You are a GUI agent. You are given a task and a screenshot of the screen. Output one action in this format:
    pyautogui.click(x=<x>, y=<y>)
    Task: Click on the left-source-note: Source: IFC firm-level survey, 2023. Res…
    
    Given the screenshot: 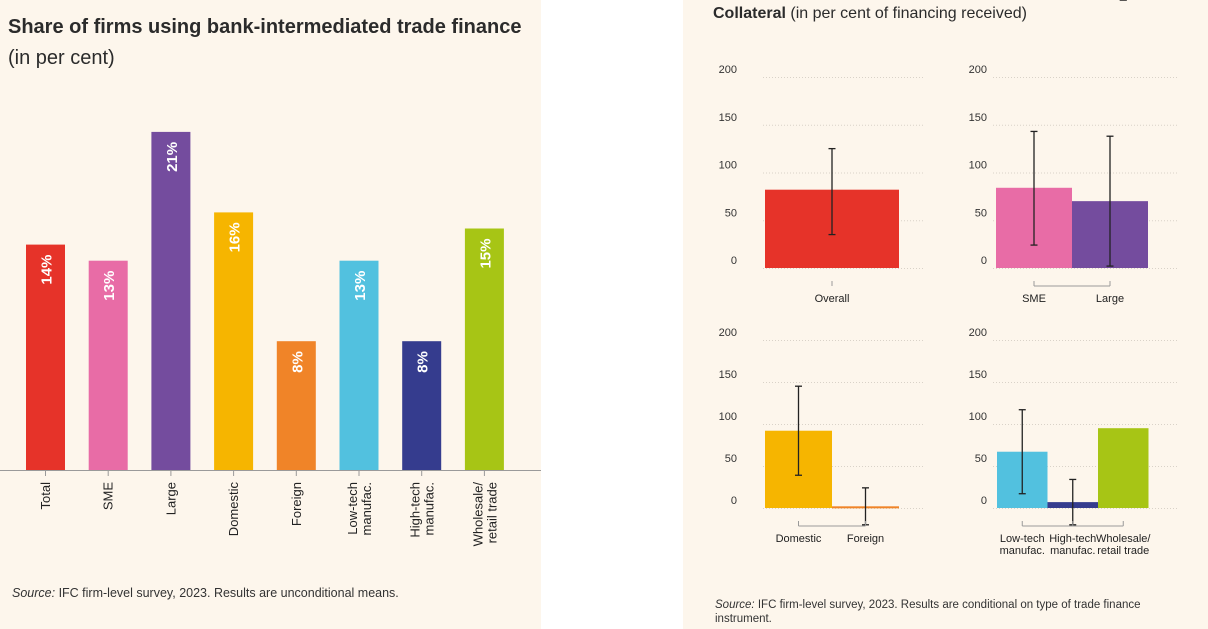 What is the action you would take?
    pyautogui.click(x=272, y=593)
    